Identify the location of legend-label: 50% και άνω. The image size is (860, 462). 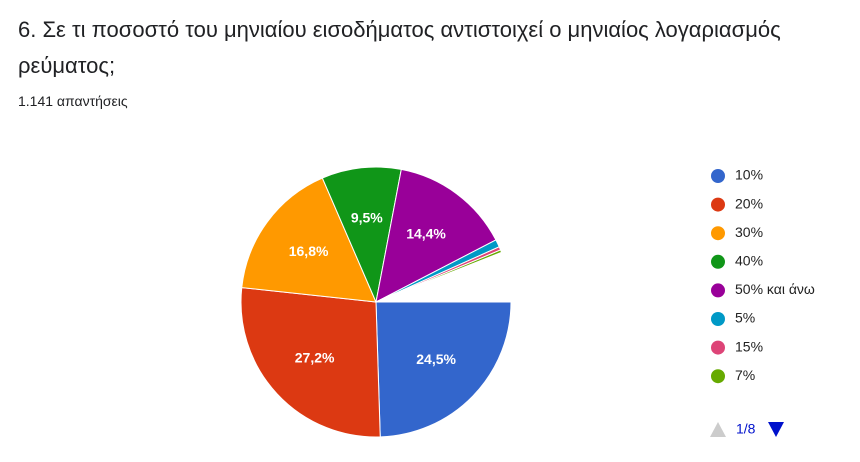
(775, 289).